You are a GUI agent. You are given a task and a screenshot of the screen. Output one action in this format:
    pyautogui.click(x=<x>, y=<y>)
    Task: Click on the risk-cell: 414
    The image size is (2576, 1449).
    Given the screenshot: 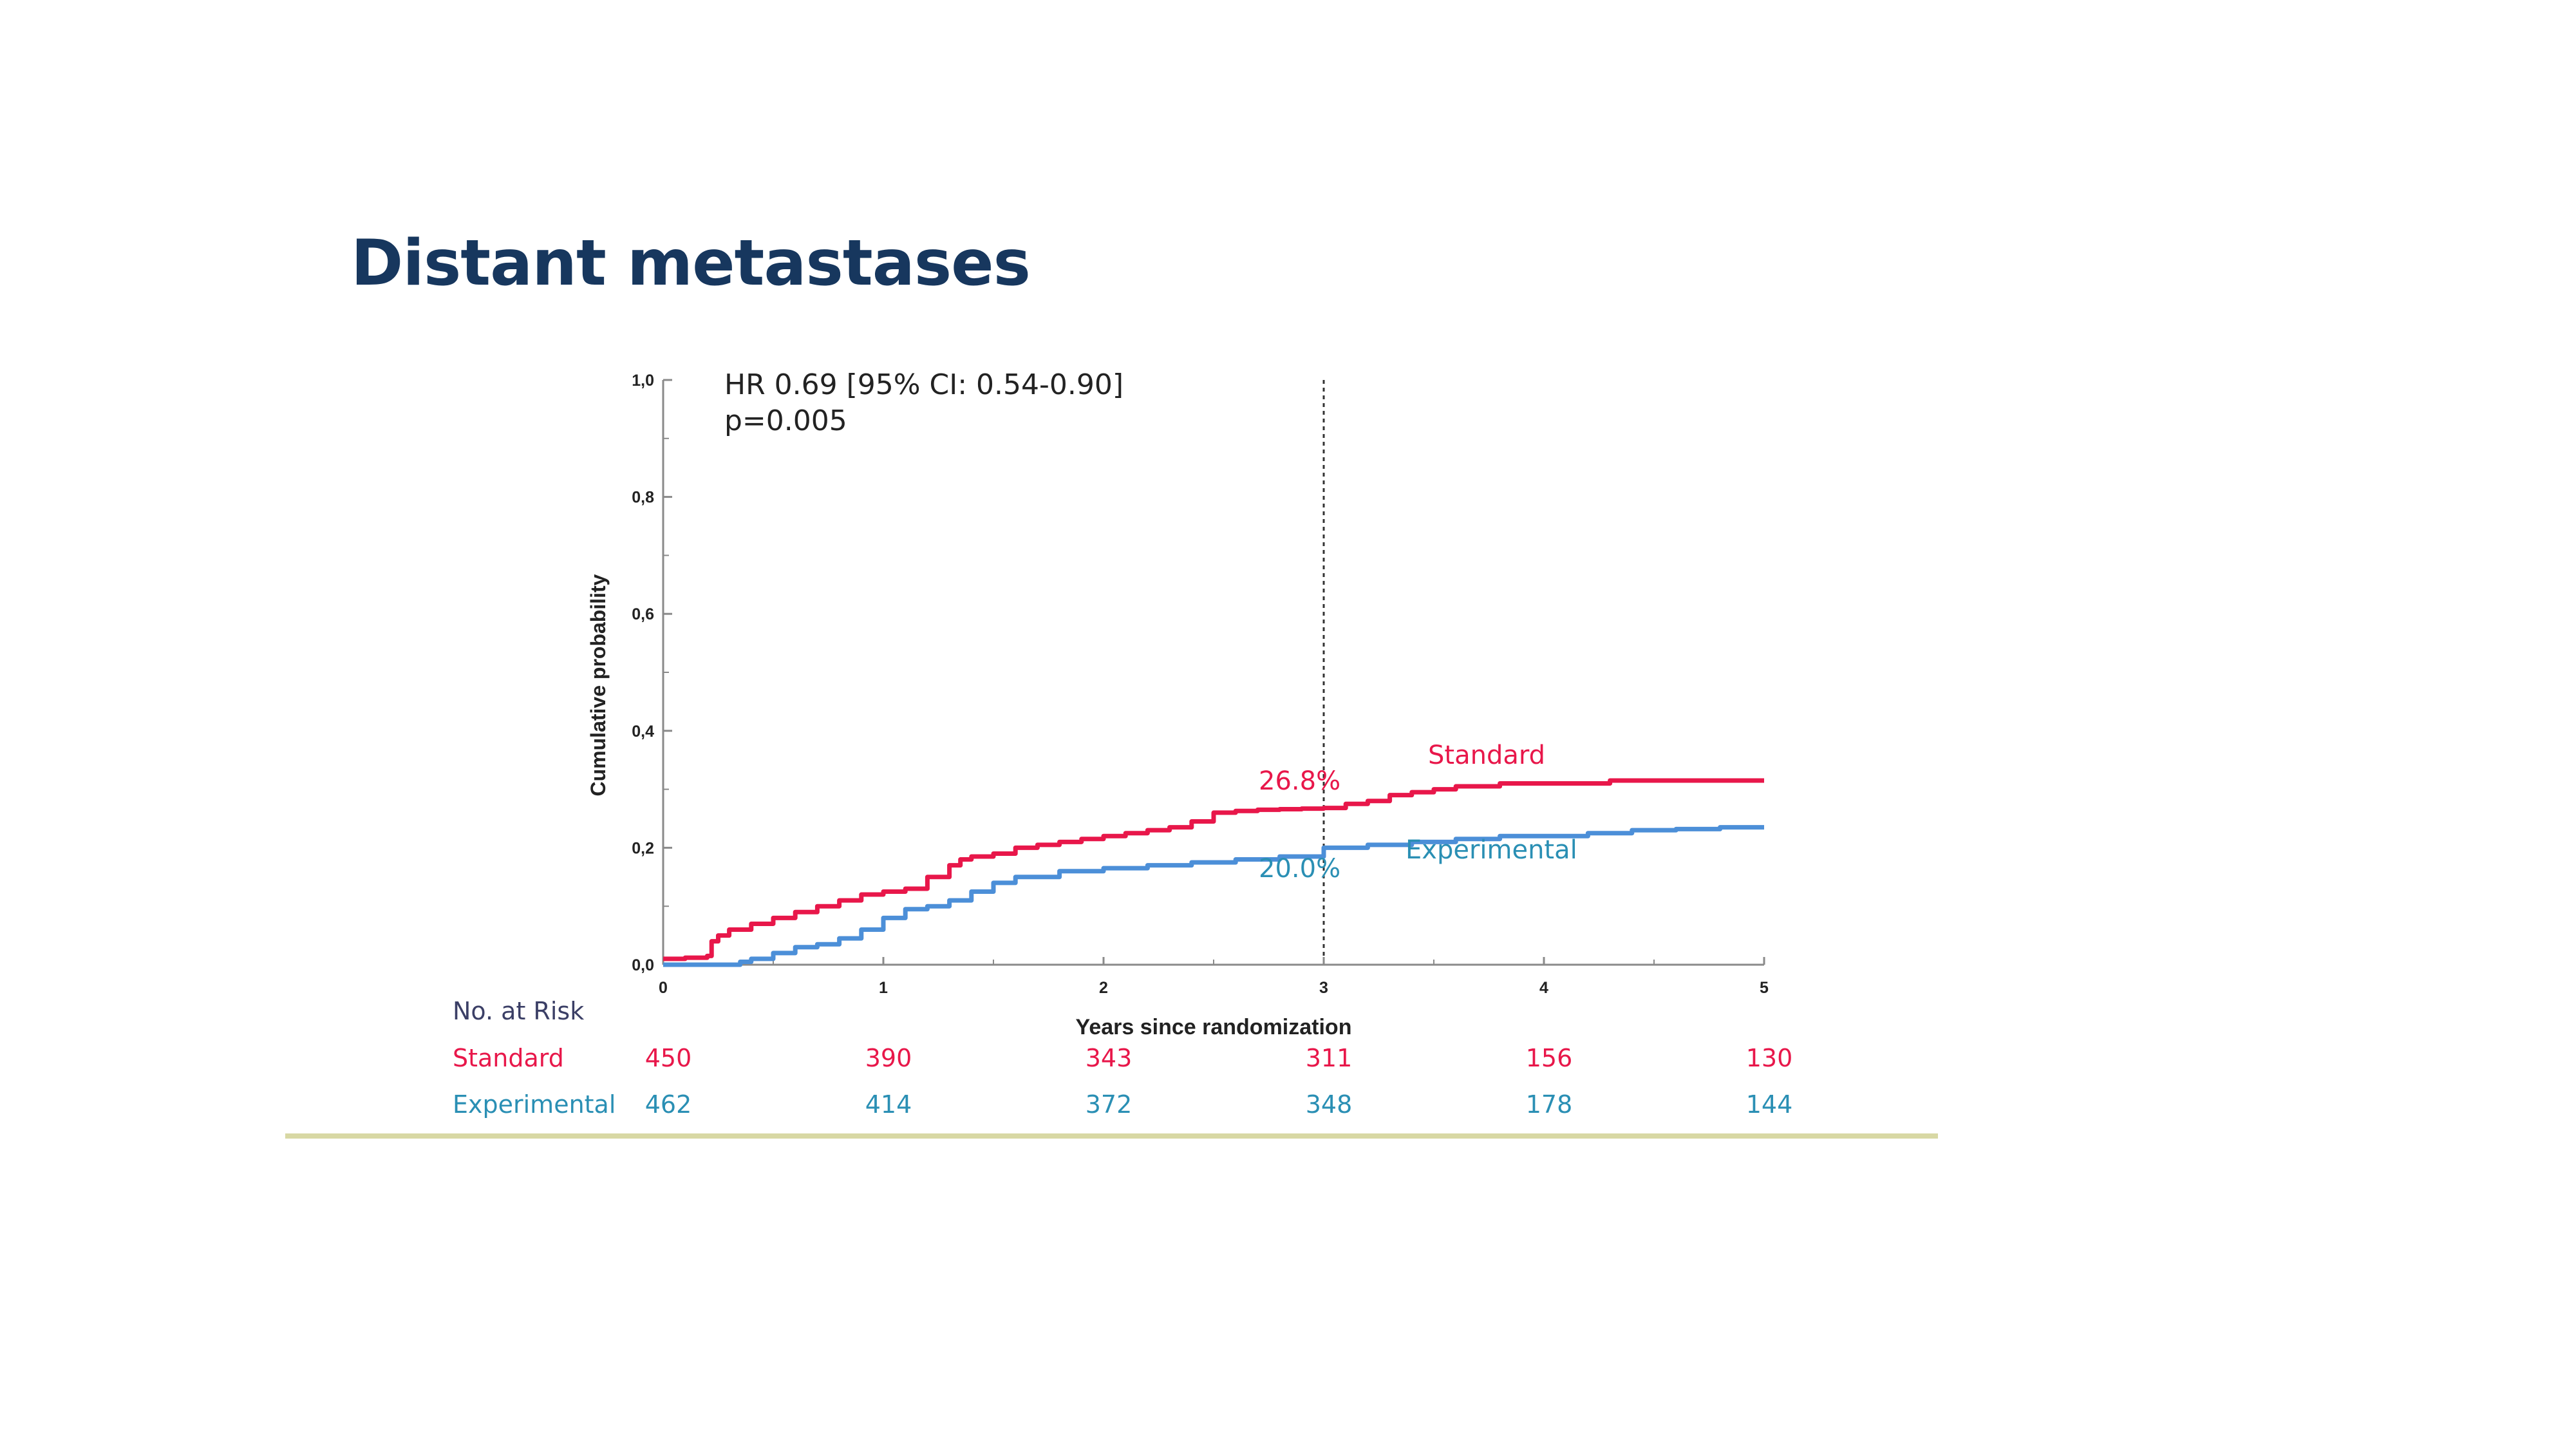 What is the action you would take?
    pyautogui.click(x=888, y=1104)
    